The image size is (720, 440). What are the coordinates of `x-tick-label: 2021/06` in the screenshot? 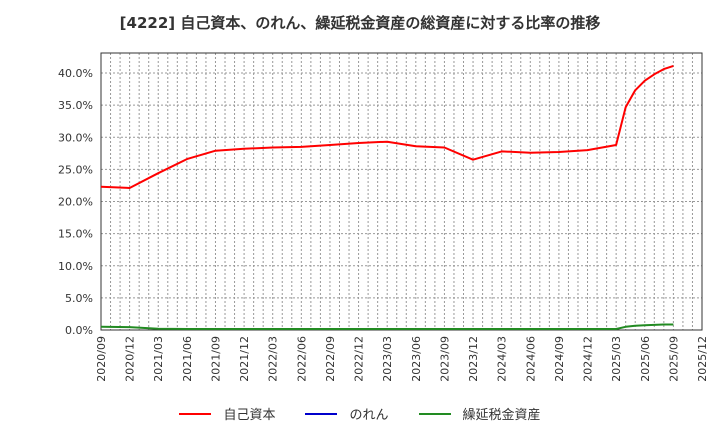 It's located at (187, 359).